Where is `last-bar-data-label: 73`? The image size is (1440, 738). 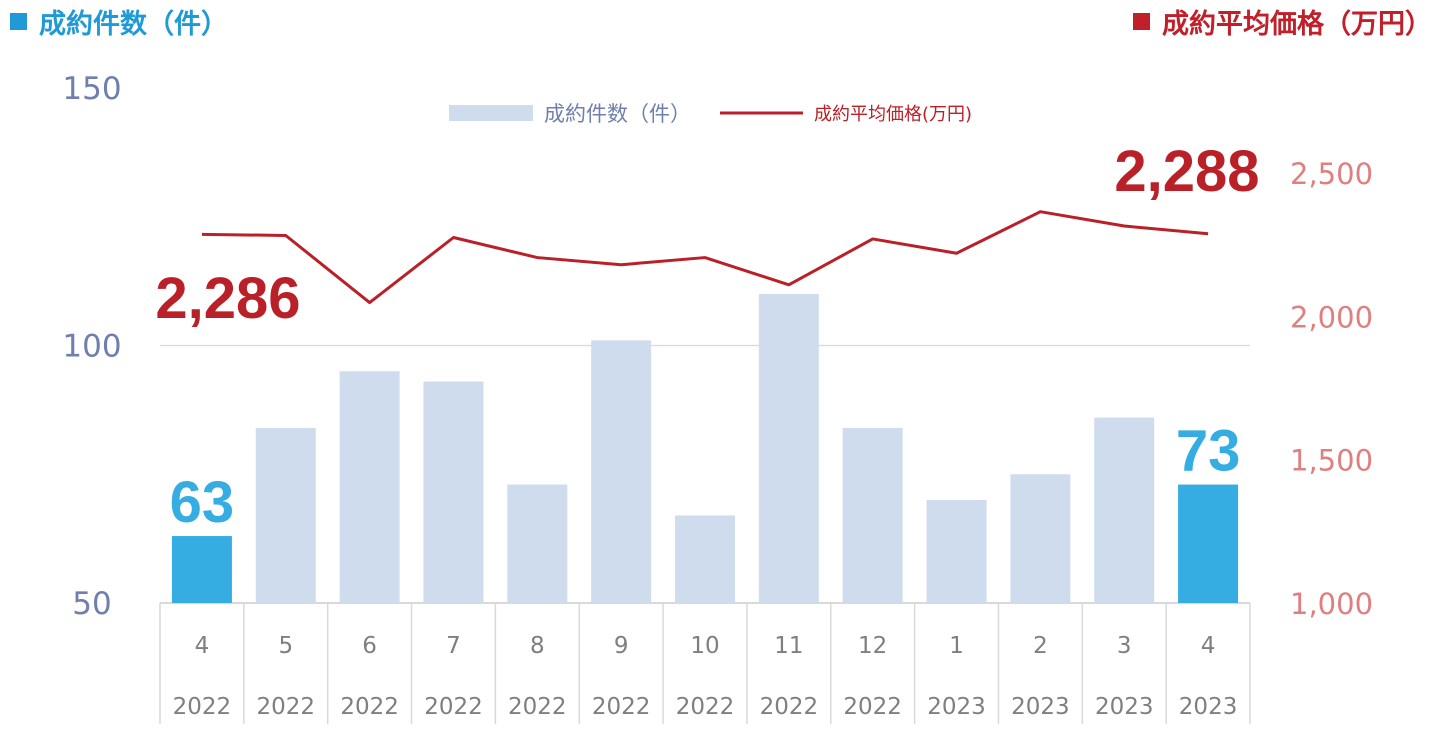 last-bar-data-label: 73 is located at coordinates (1208, 451).